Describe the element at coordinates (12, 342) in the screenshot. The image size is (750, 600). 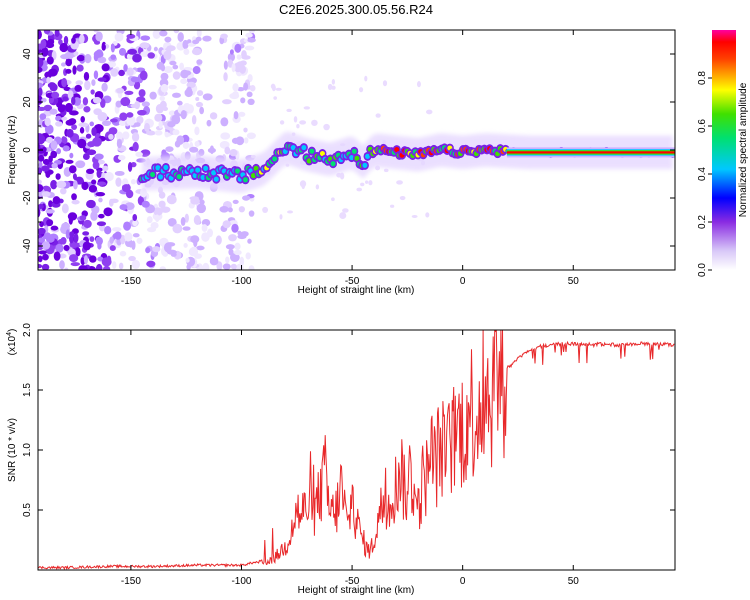
I see `snr-scale-label: (x104)` at that location.